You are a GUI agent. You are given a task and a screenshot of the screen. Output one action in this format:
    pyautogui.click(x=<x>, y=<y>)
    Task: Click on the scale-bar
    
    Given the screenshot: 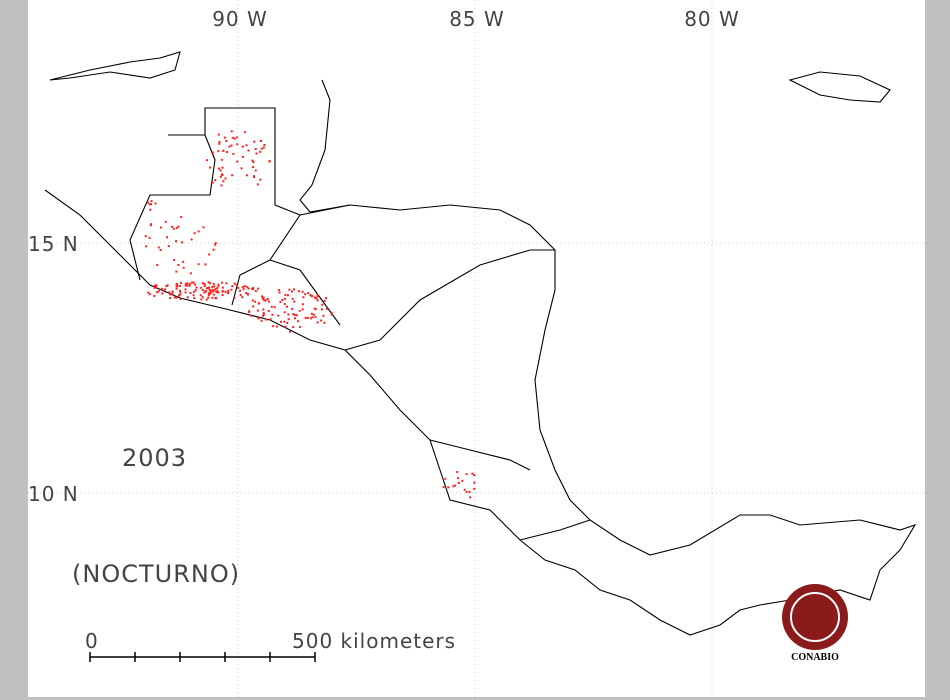 What is the action you would take?
    pyautogui.click(x=202, y=657)
    